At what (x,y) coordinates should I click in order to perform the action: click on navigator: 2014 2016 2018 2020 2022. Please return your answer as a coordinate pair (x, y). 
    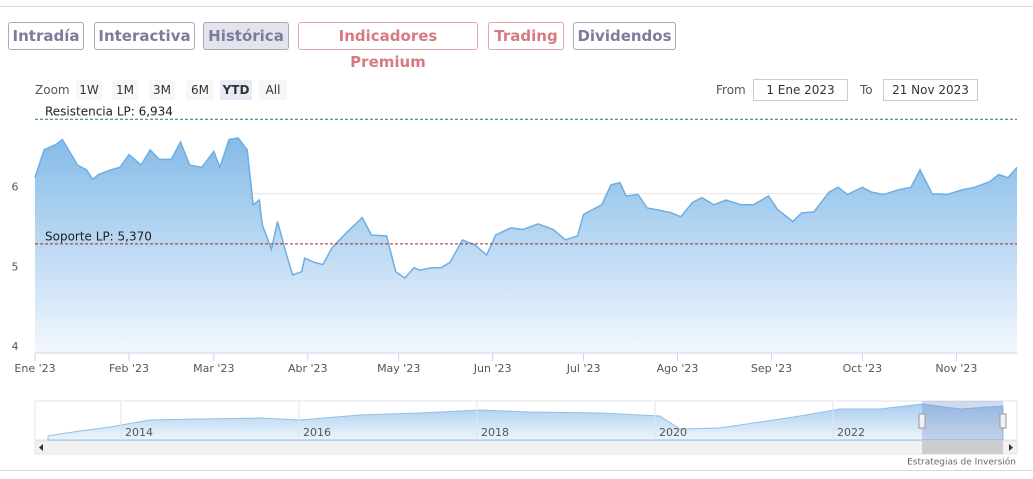
    Looking at the image, I should click on (526, 427).